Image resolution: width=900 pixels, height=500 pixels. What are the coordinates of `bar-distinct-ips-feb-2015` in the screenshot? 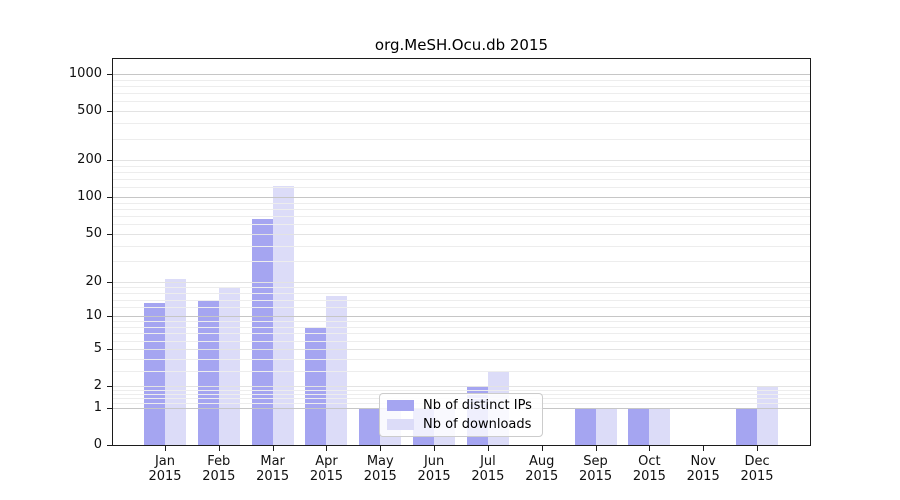 It's located at (208, 372).